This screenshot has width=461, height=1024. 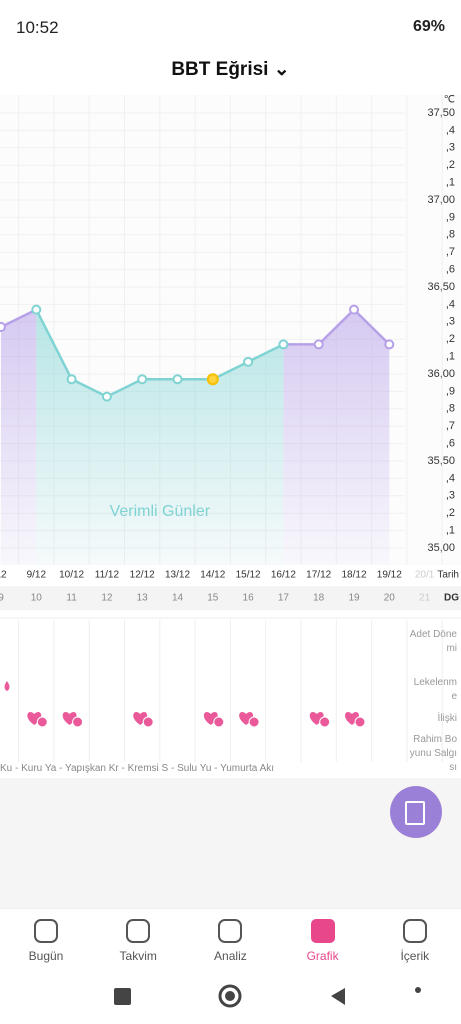 What do you see at coordinates (159, 354) in the screenshot?
I see `fertile-line` at bounding box center [159, 354].